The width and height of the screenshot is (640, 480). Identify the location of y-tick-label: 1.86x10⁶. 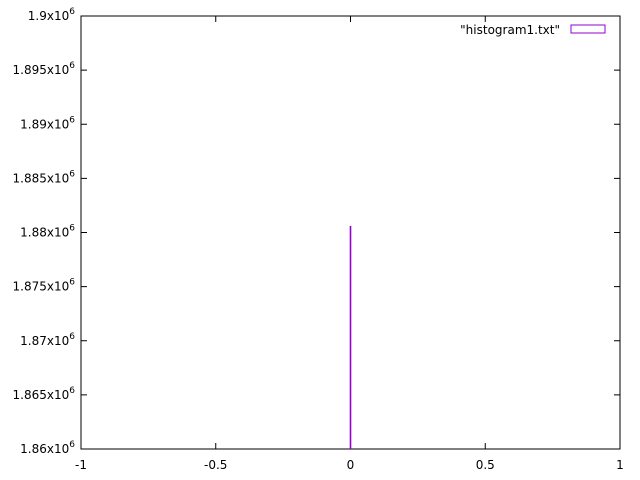
(47, 448).